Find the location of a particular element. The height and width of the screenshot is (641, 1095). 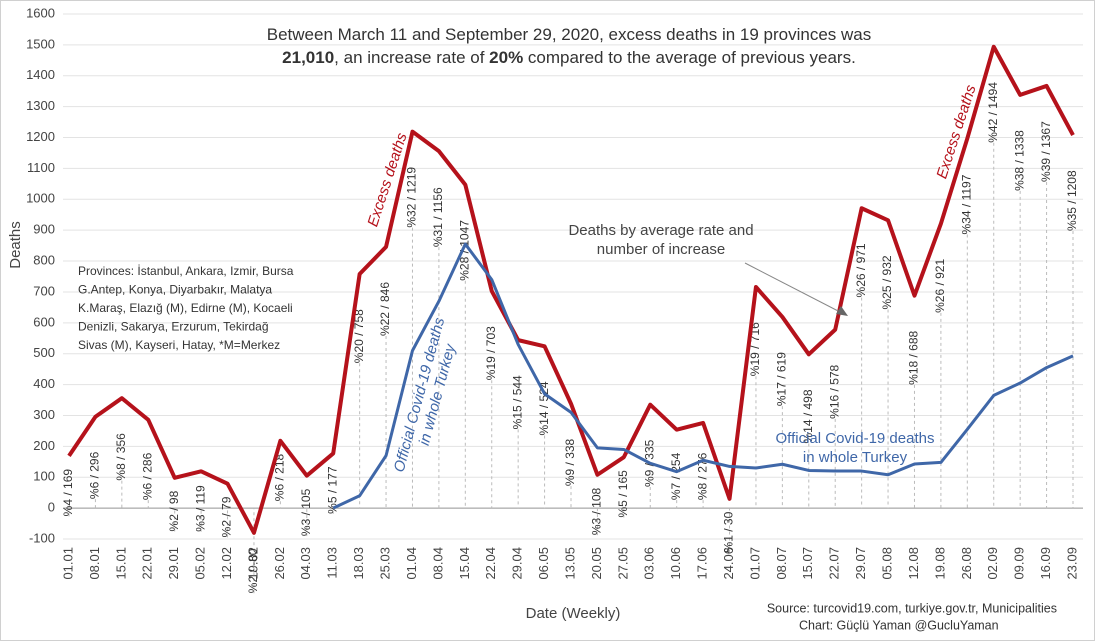

data-label: %32 / 1219 is located at coordinates (412, 197).